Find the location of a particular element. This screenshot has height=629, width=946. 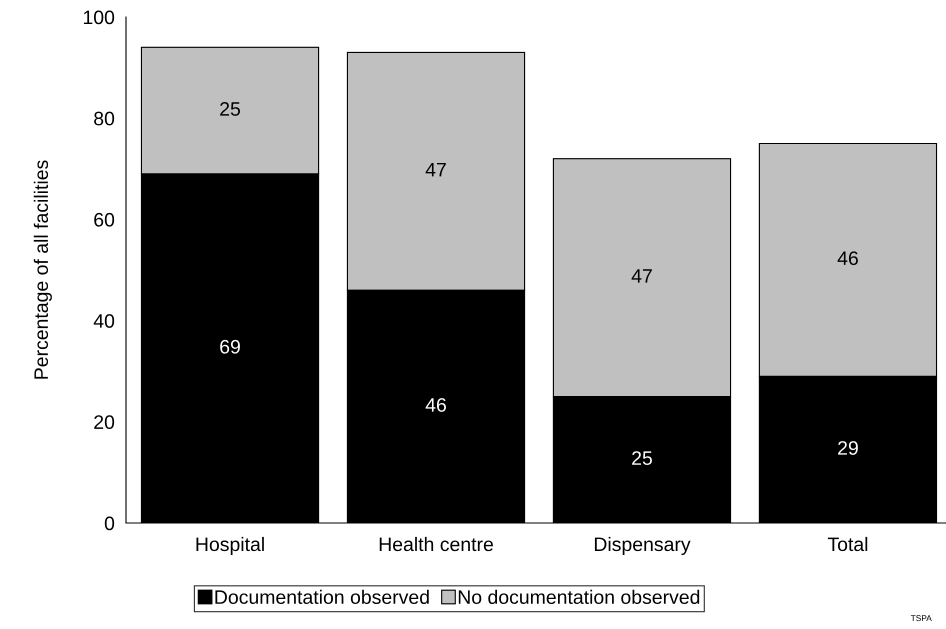

data-label: 29 is located at coordinates (848, 448).